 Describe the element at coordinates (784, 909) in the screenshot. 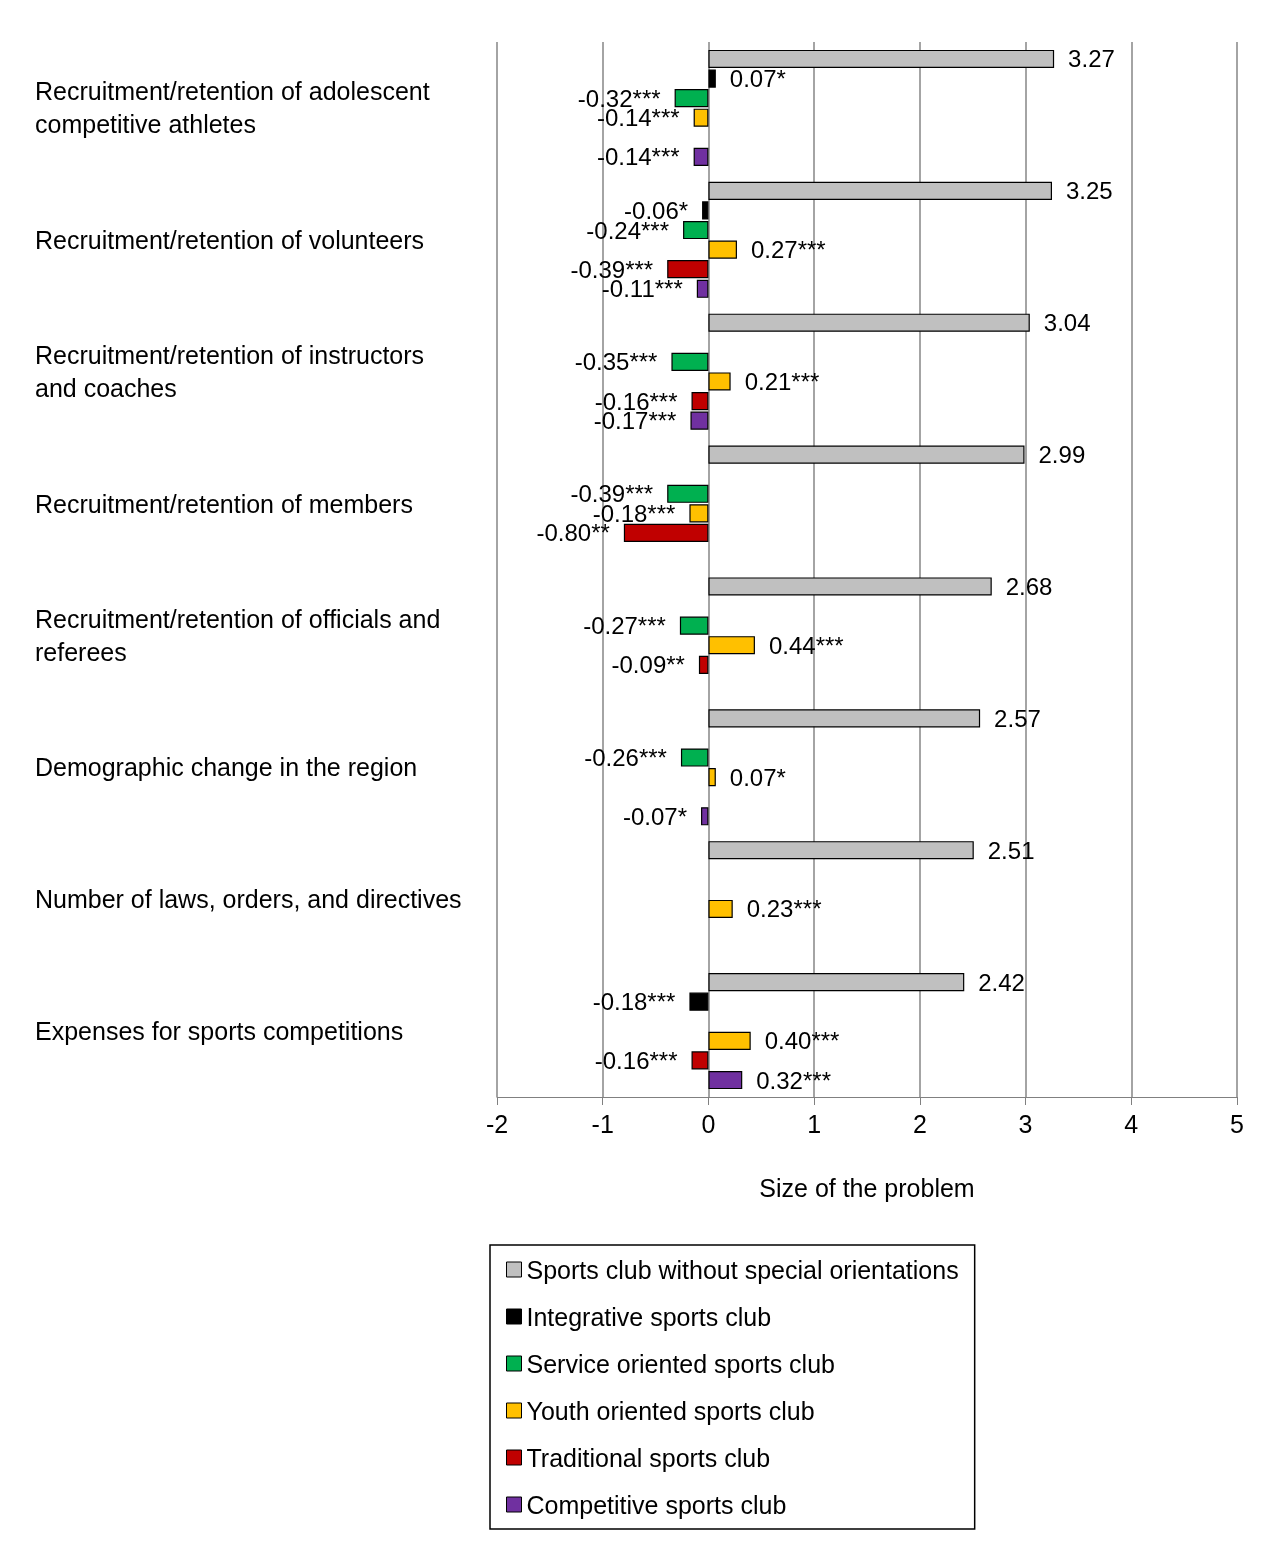

I see `data-label: 0.23***` at that location.